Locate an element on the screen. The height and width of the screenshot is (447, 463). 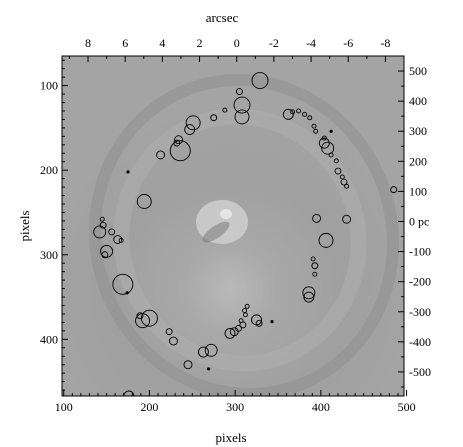
left-tick-label: 300 is located at coordinates (49, 255).